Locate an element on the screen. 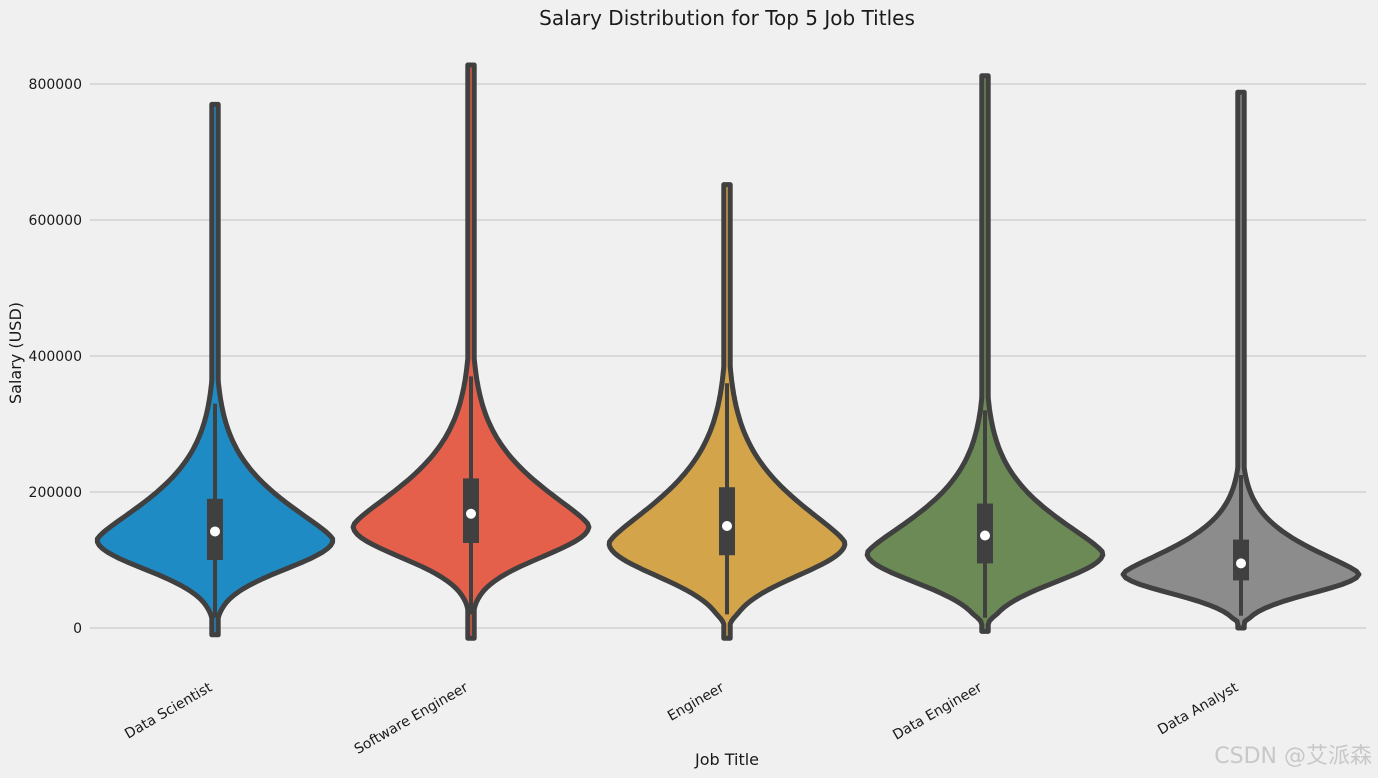 This screenshot has width=1378, height=778. y-axis-label: Salary (USD) is located at coordinates (15, 353).